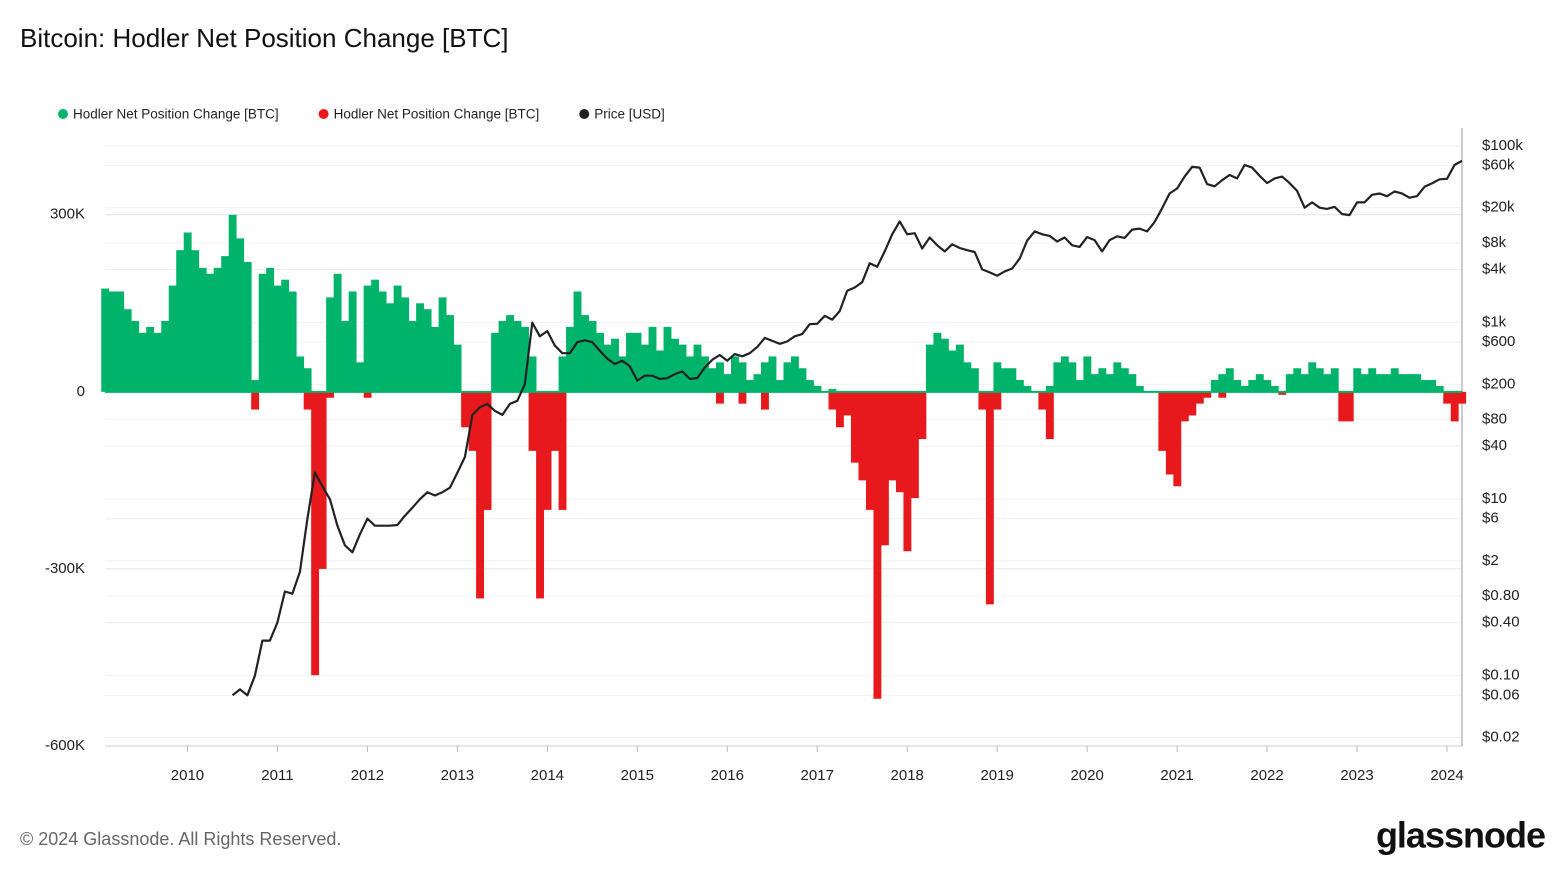 The image size is (1559, 869). What do you see at coordinates (1494, 242) in the screenshot?
I see `y2-tick-label: $8k` at bounding box center [1494, 242].